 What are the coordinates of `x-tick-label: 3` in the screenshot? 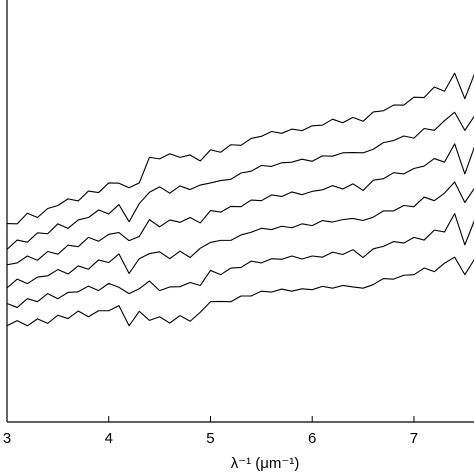 It's located at (7, 438).